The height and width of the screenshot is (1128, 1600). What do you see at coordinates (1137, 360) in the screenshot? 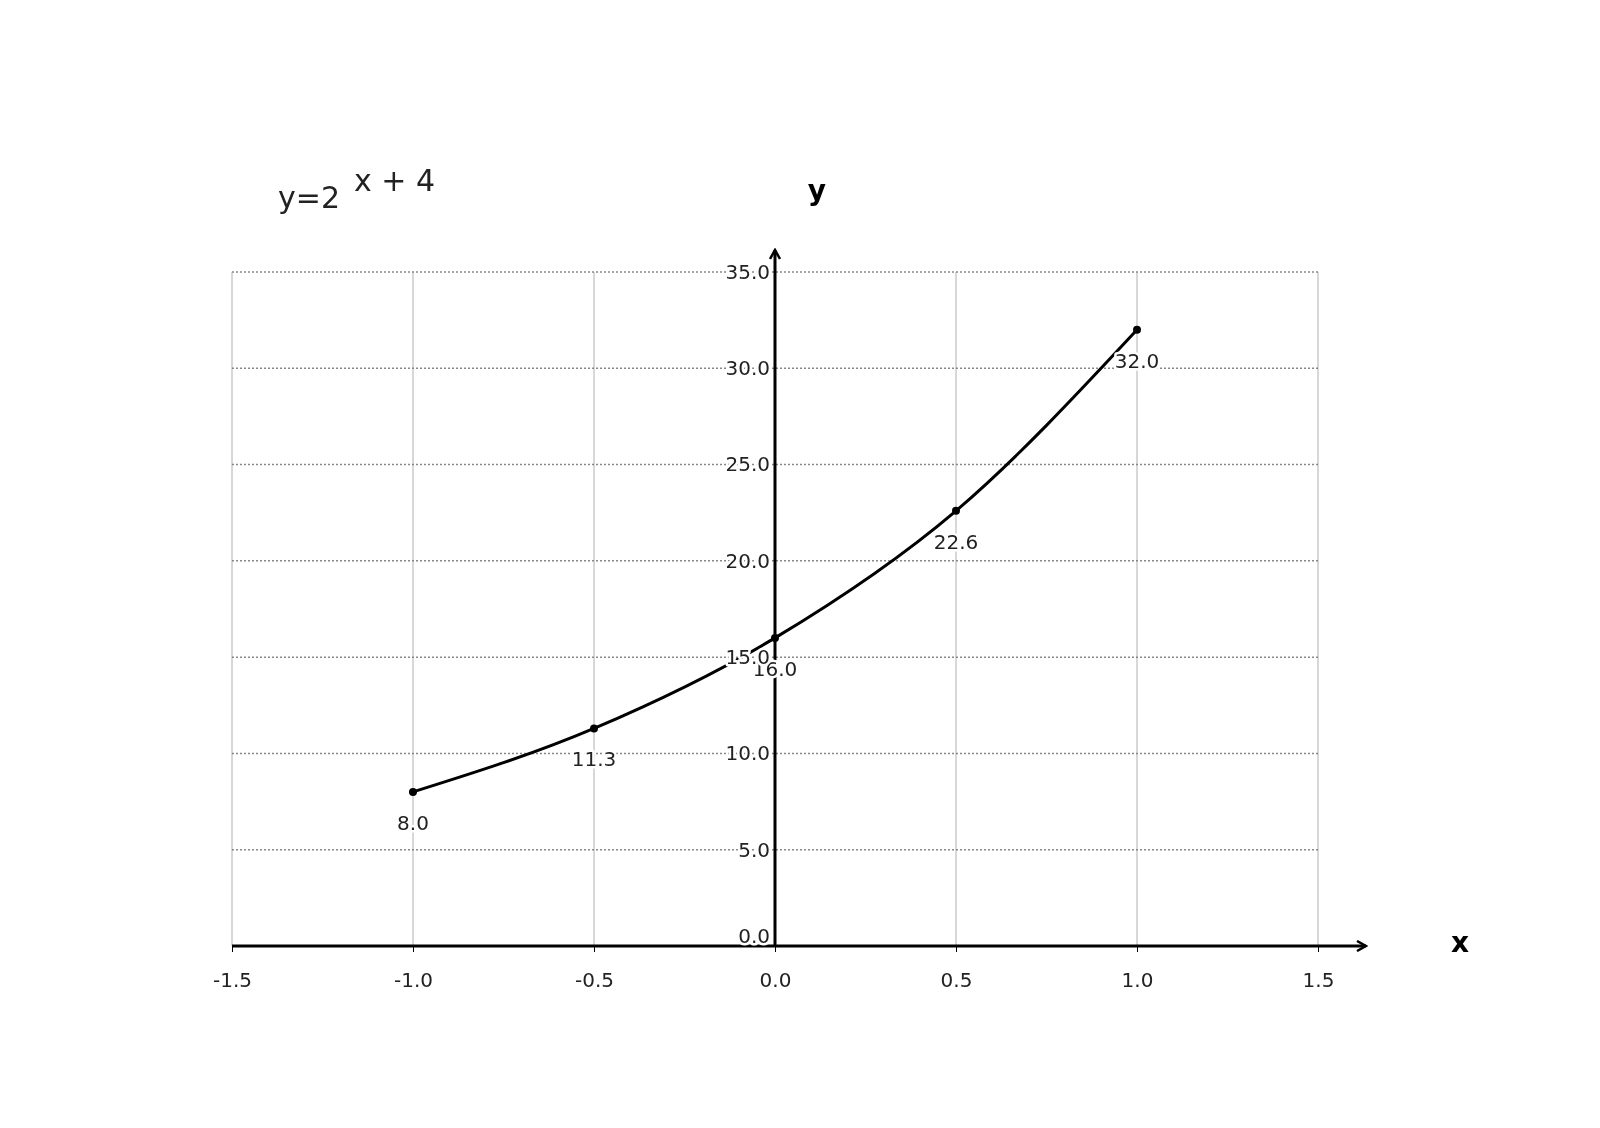
I see `data-label: 32.0` at bounding box center [1137, 360].